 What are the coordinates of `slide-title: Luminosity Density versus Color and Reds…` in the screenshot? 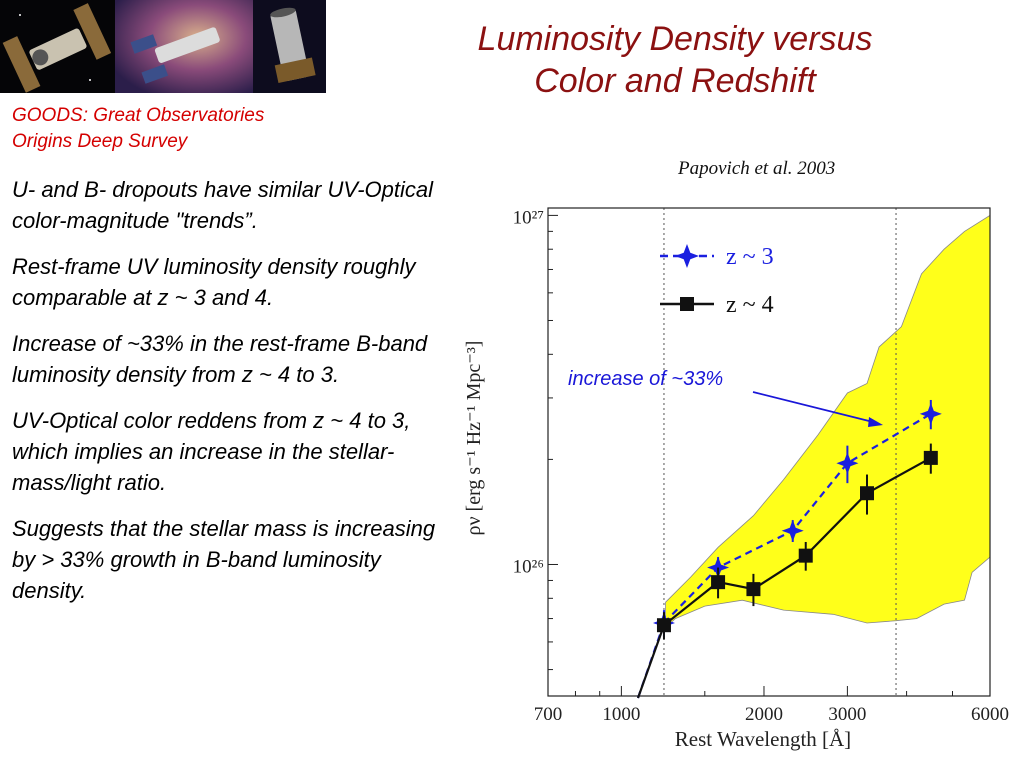 It's located at (675, 60).